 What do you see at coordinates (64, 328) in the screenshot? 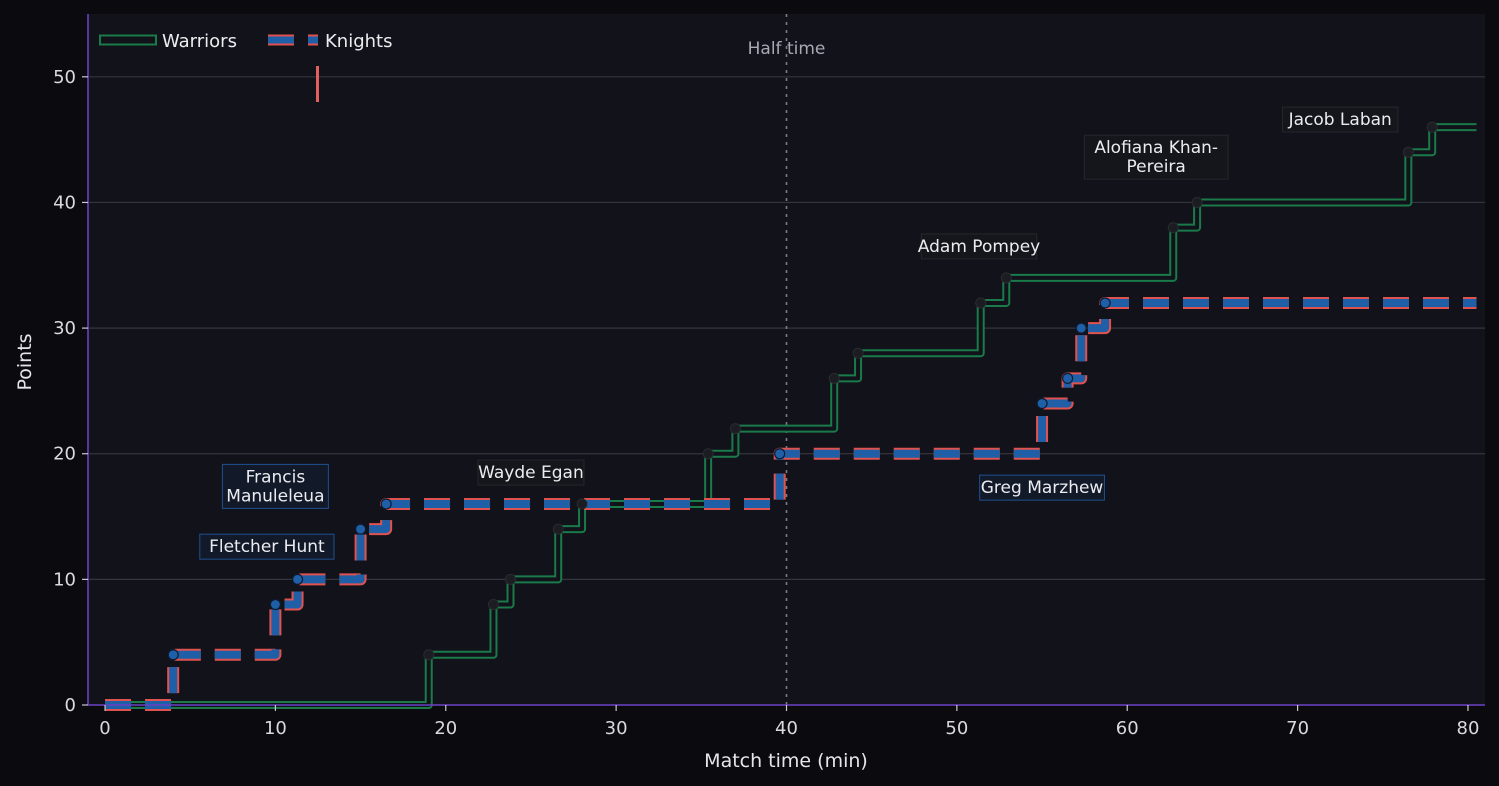
I see `y-tick-label-30: 30` at bounding box center [64, 328].